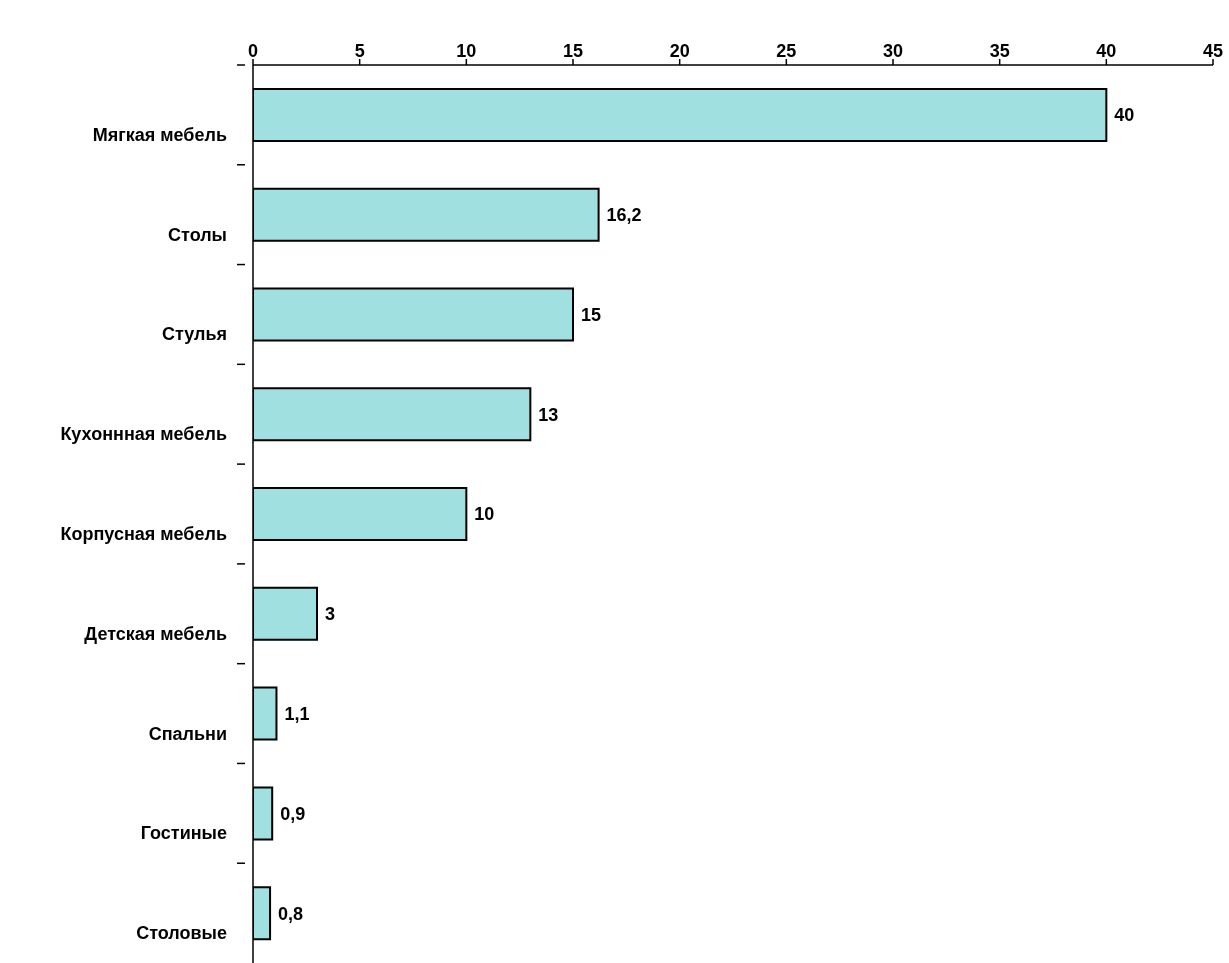 The height and width of the screenshot is (963, 1229). I want to click on x-tick-label: 40, so click(1106, 51).